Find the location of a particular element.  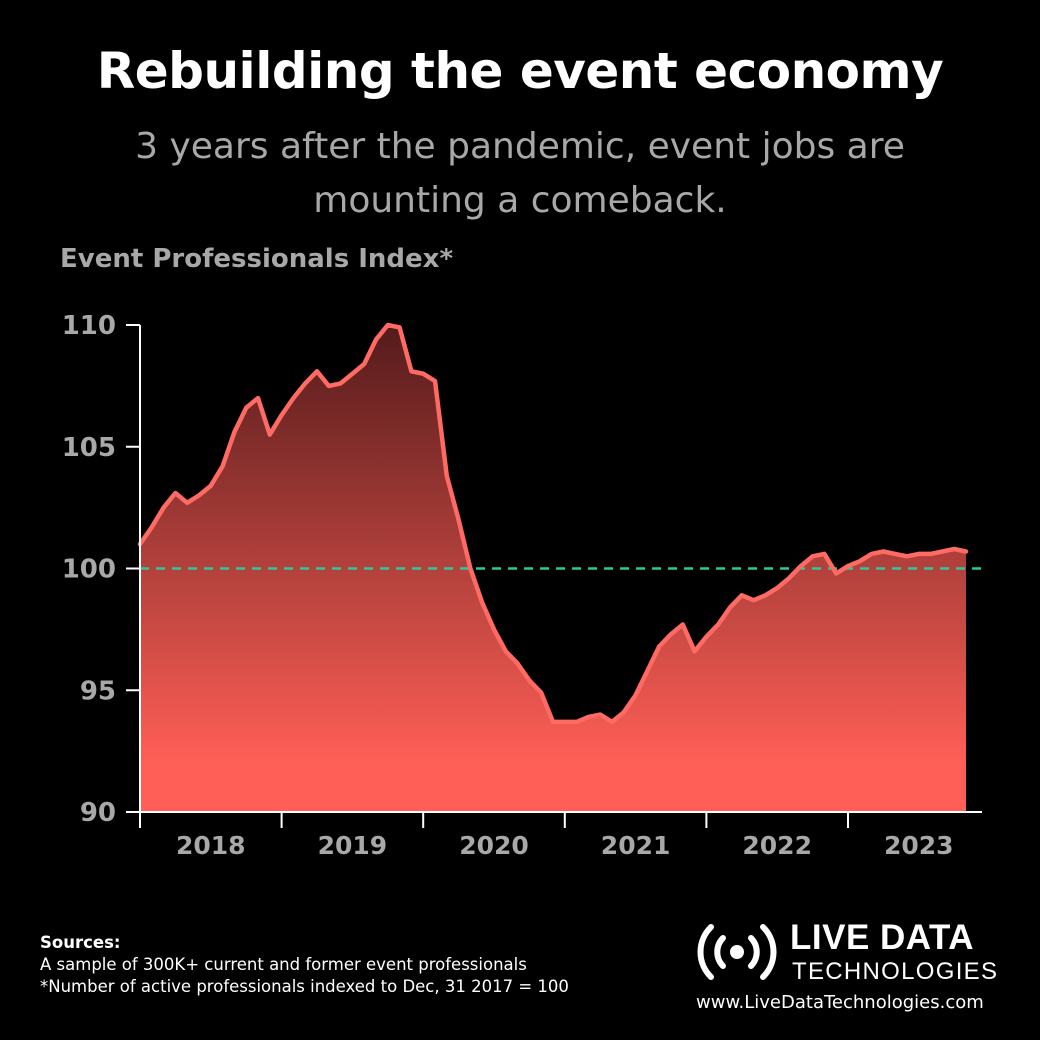

y-tick-label: 95 is located at coordinates (98, 691).